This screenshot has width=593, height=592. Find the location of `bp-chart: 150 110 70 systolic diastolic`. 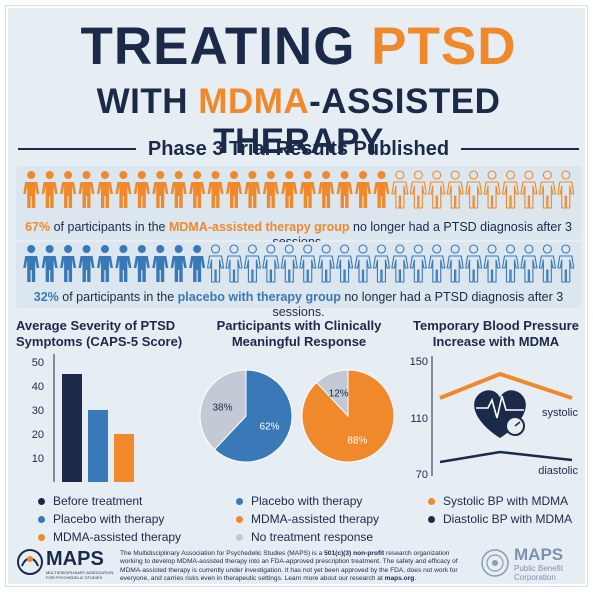

bp-chart: 150 110 70 systolic diastolic is located at coordinates (494, 418).